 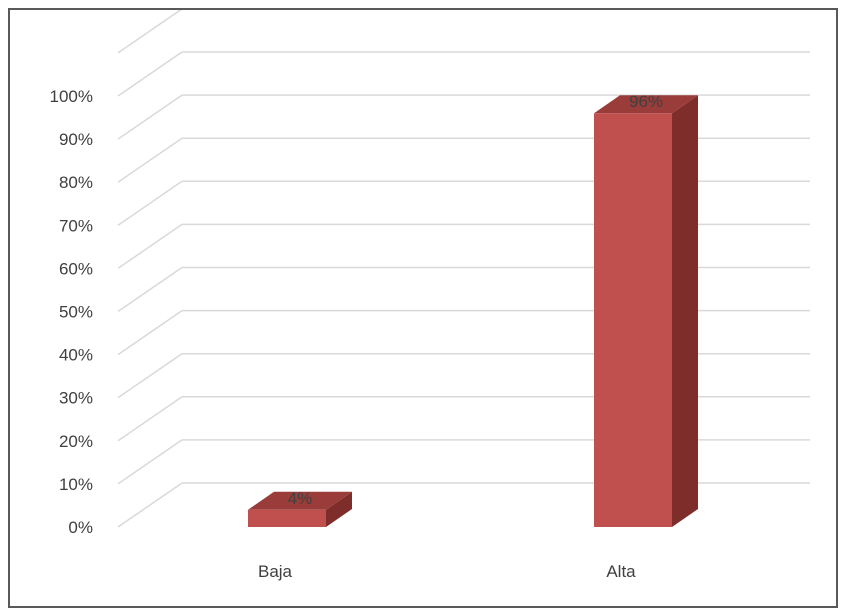 What do you see at coordinates (76, 355) in the screenshot?
I see `y-tick-label: 40%` at bounding box center [76, 355].